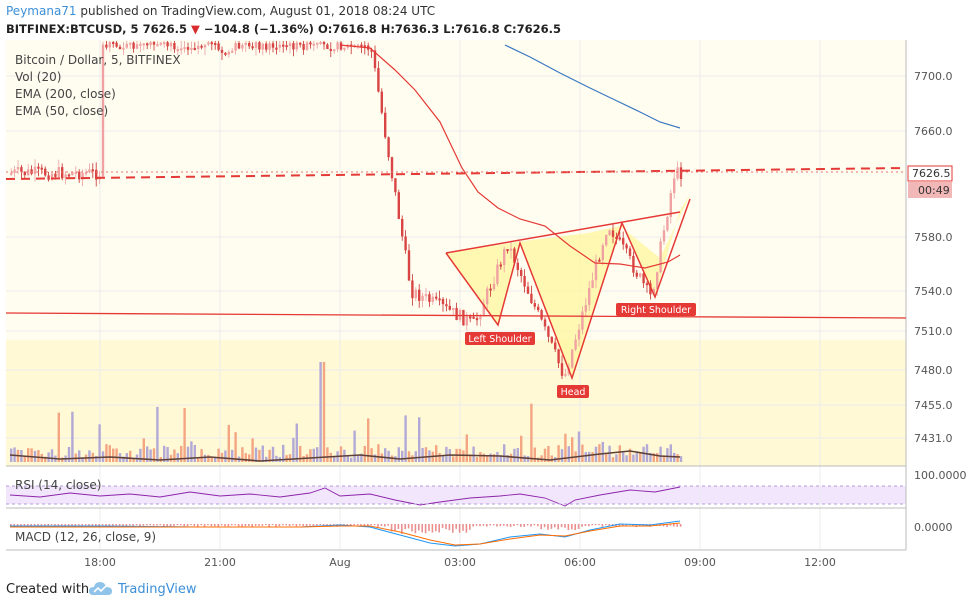 Image resolution: width=971 pixels, height=607 pixels. Describe the element at coordinates (195, 29) in the screenshot. I see `down-arrow-icon: ▼` at that location.